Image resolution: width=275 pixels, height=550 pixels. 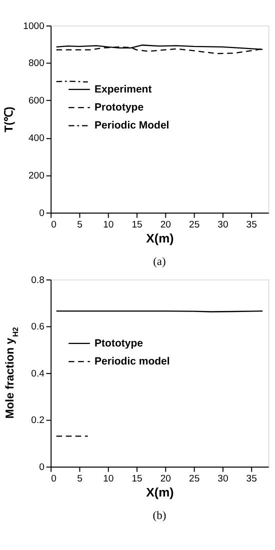 What do you see at coordinates (123, 89) in the screenshot?
I see `legend-label: Experiment` at bounding box center [123, 89].